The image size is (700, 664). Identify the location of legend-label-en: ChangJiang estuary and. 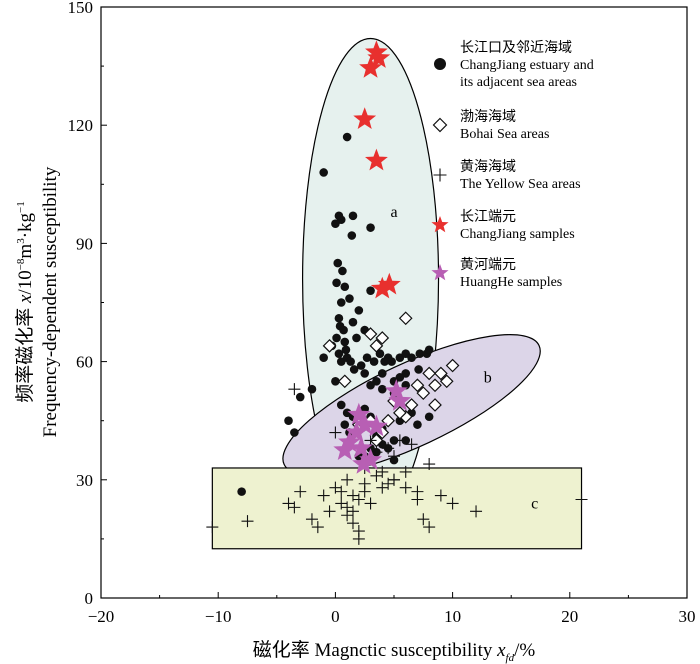
(527, 65).